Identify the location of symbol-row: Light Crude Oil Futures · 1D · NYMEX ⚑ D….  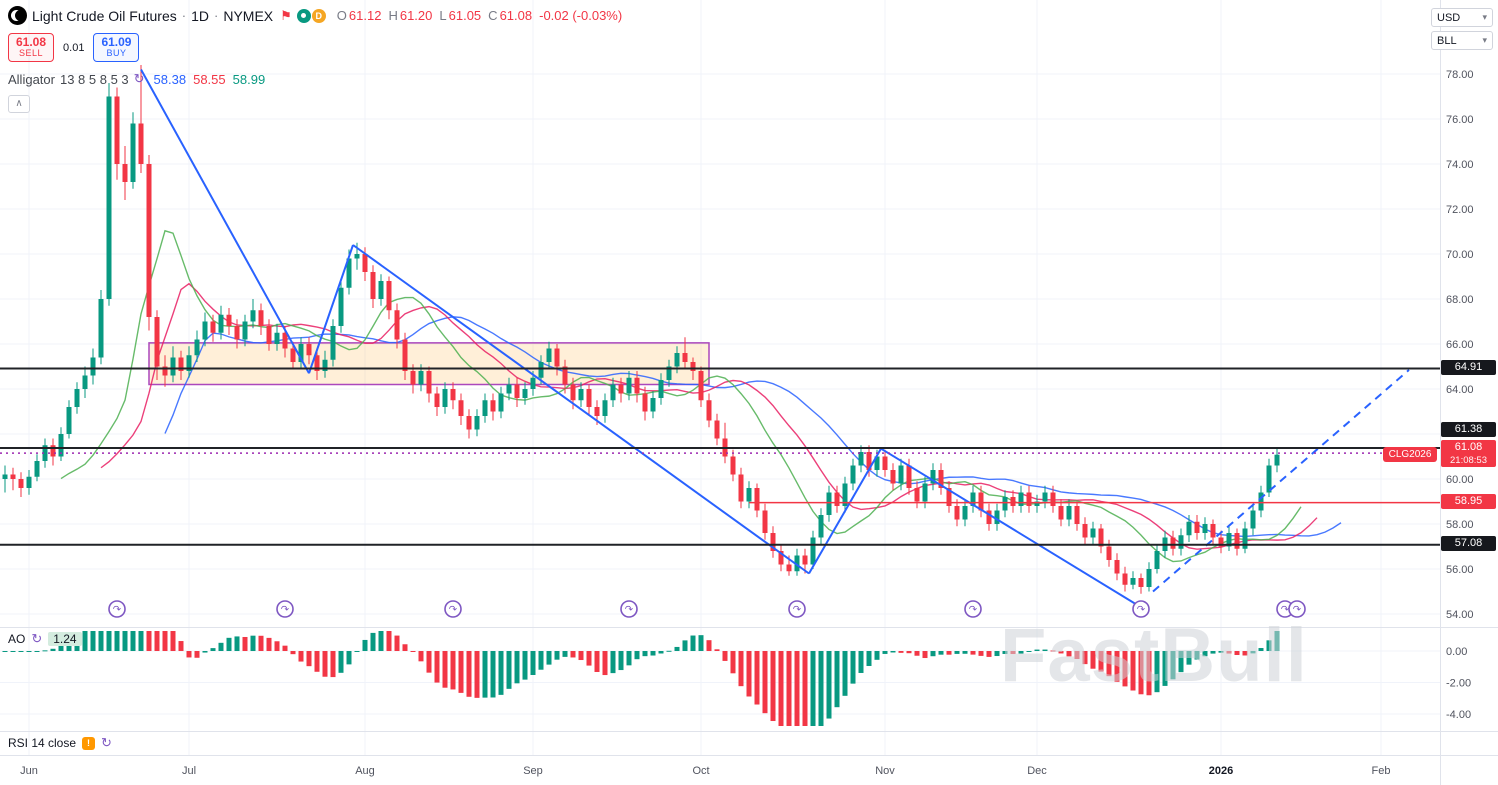
(317, 15).